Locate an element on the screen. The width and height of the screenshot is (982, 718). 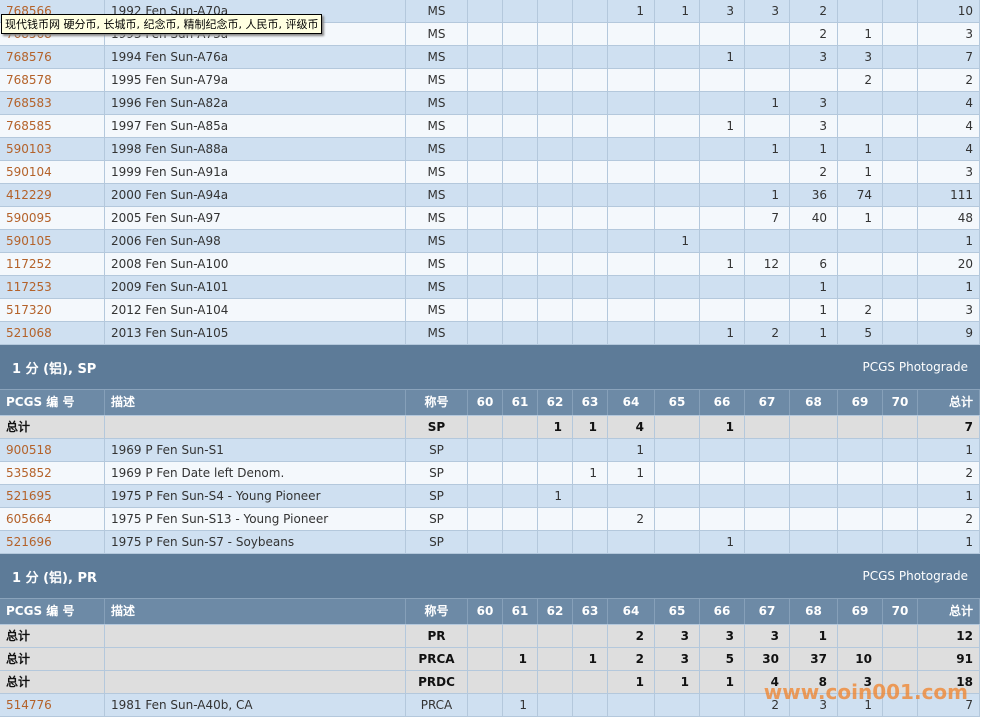
column-header: 61 is located at coordinates (520, 402).